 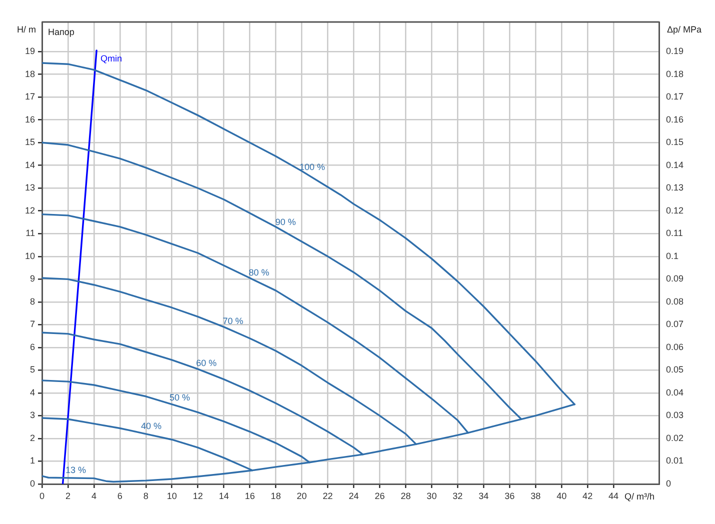 What do you see at coordinates (171, 495) in the screenshot?
I see `x-tick-label: 10` at bounding box center [171, 495].